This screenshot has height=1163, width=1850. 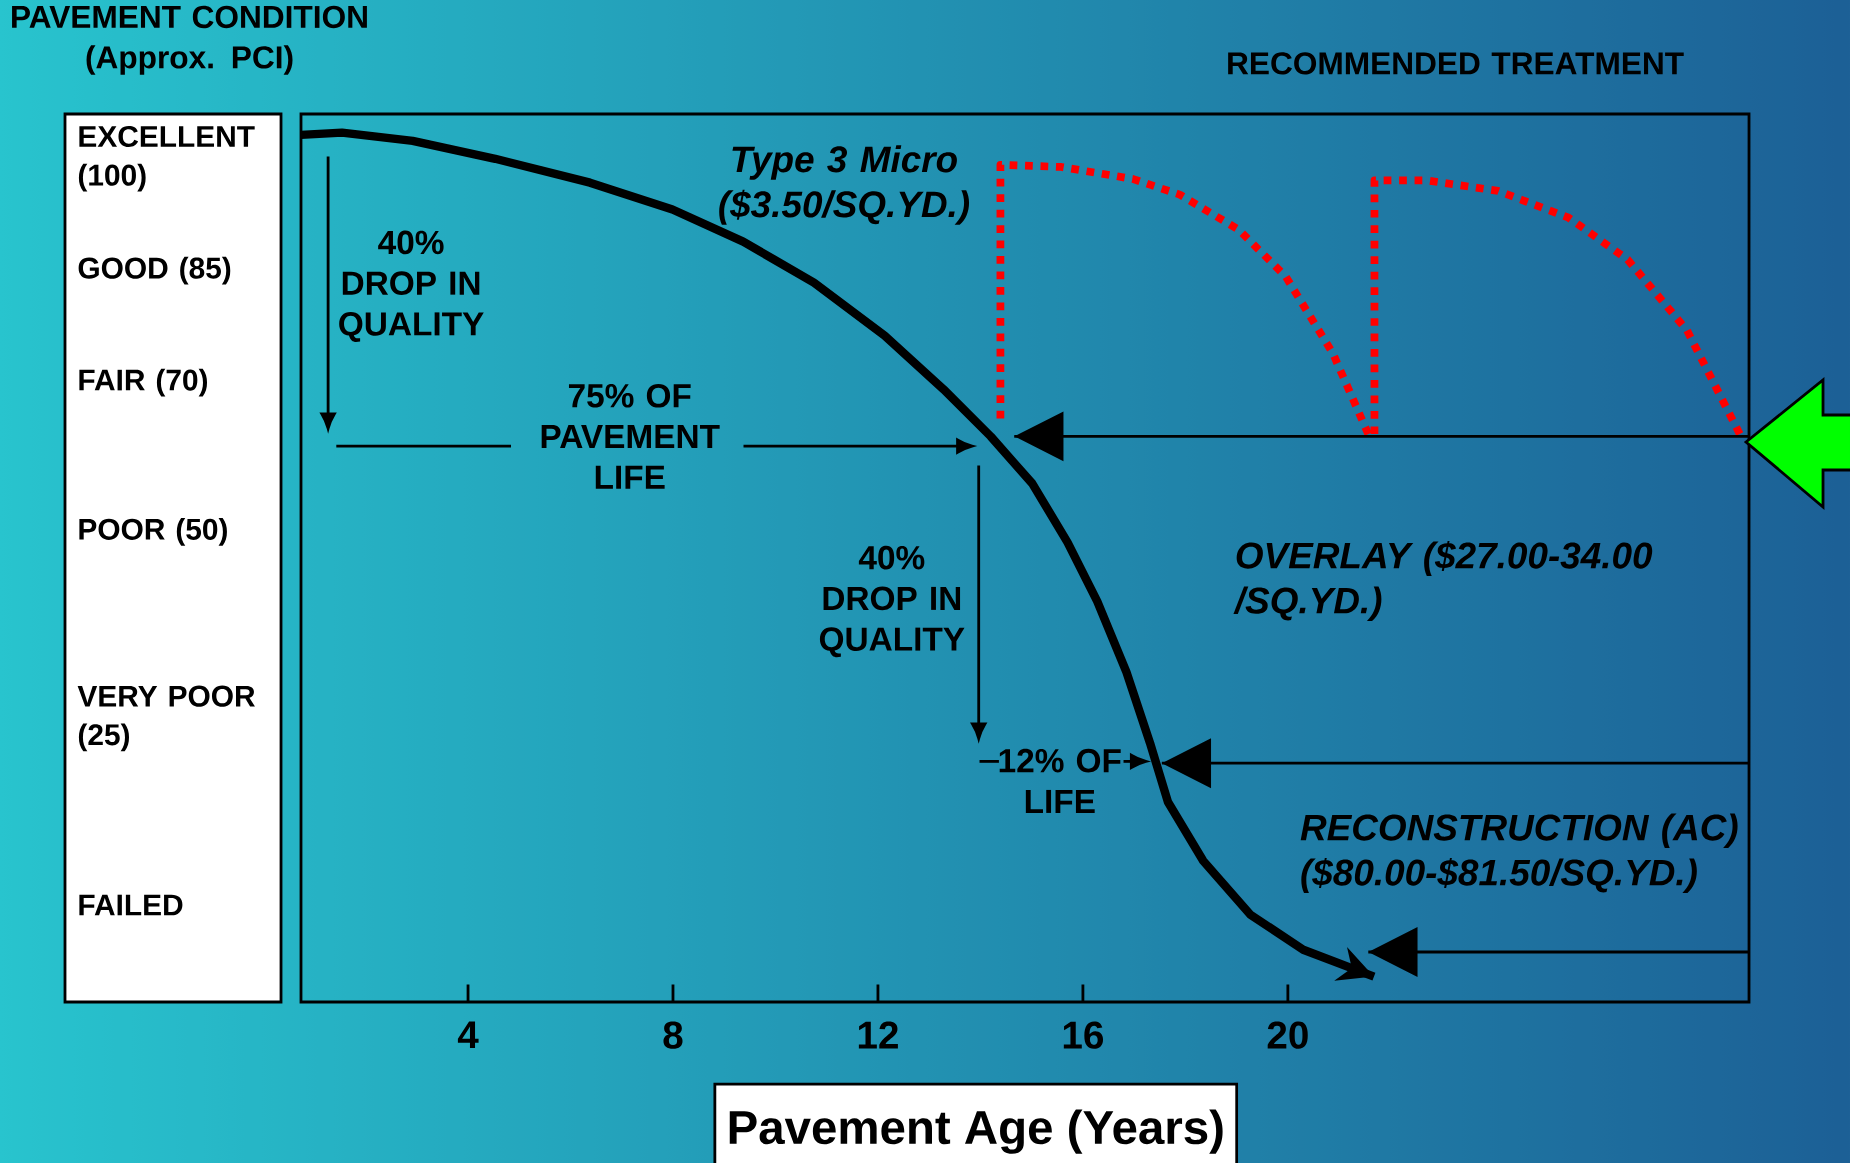 I want to click on x-tick-label: 16, so click(x=1083, y=1035).